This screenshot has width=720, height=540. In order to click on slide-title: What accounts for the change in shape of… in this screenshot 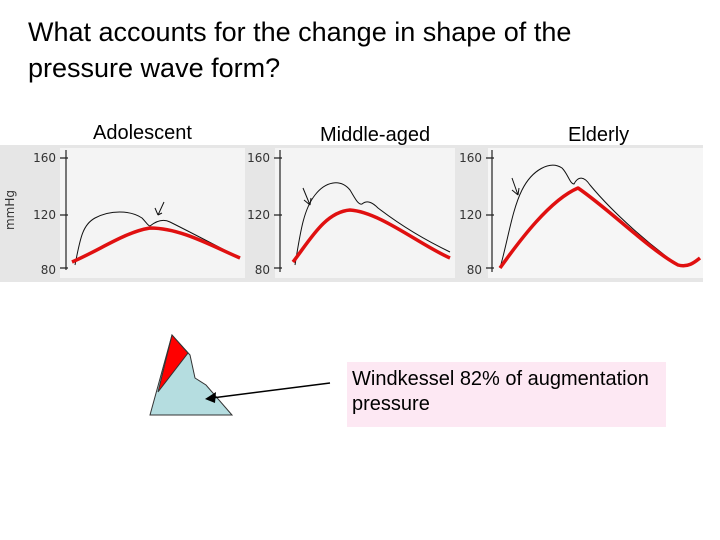, I will do `click(300, 50)`.